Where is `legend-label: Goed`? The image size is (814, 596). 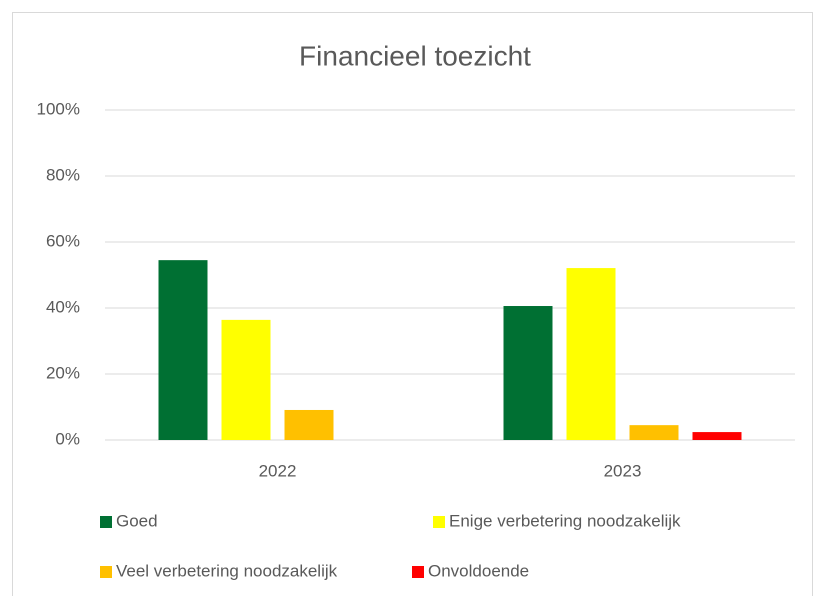 legend-label: Goed is located at coordinates (137, 520).